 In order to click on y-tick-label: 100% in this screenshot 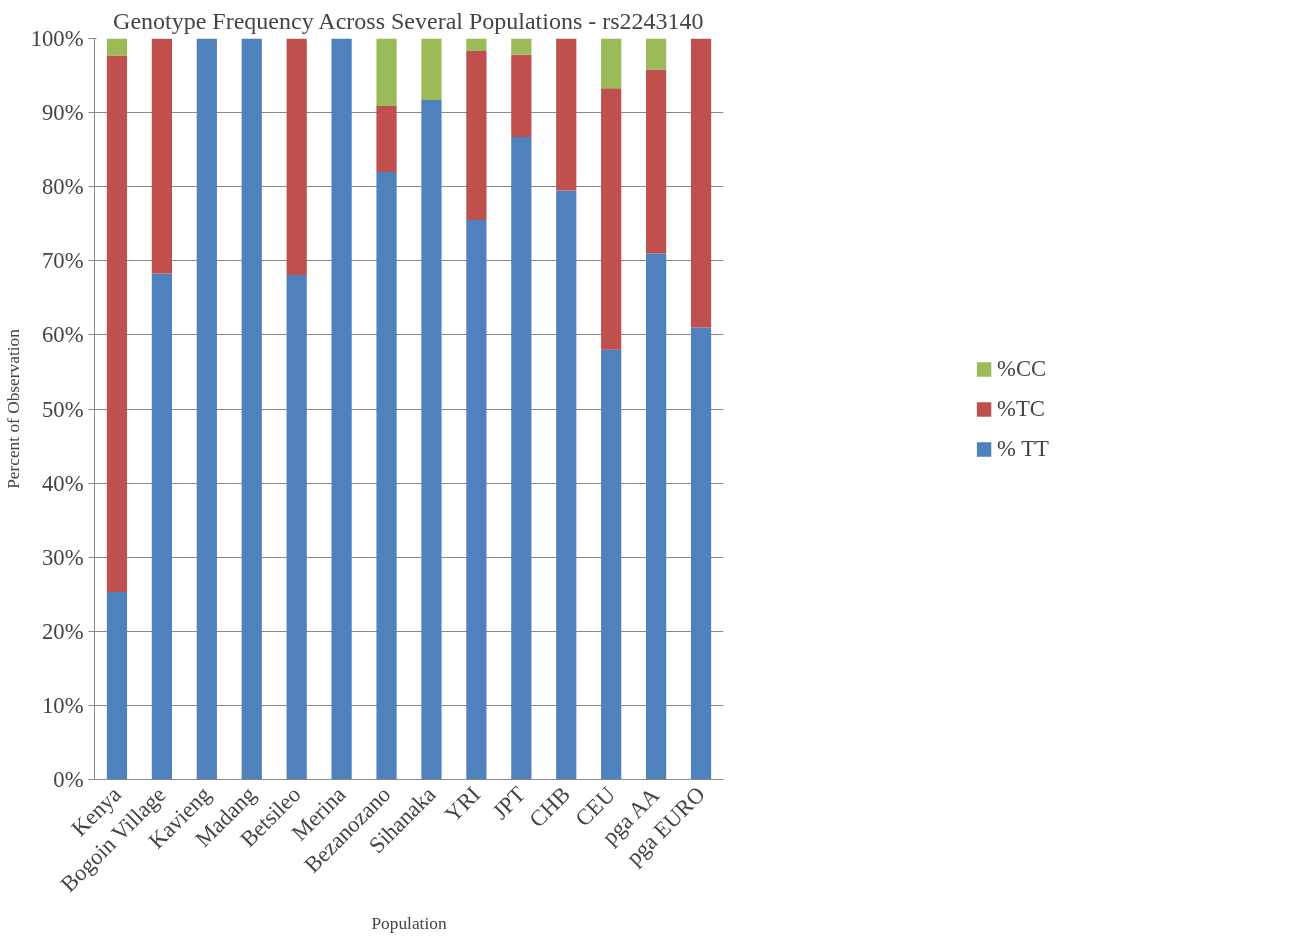, I will do `click(57, 38)`.